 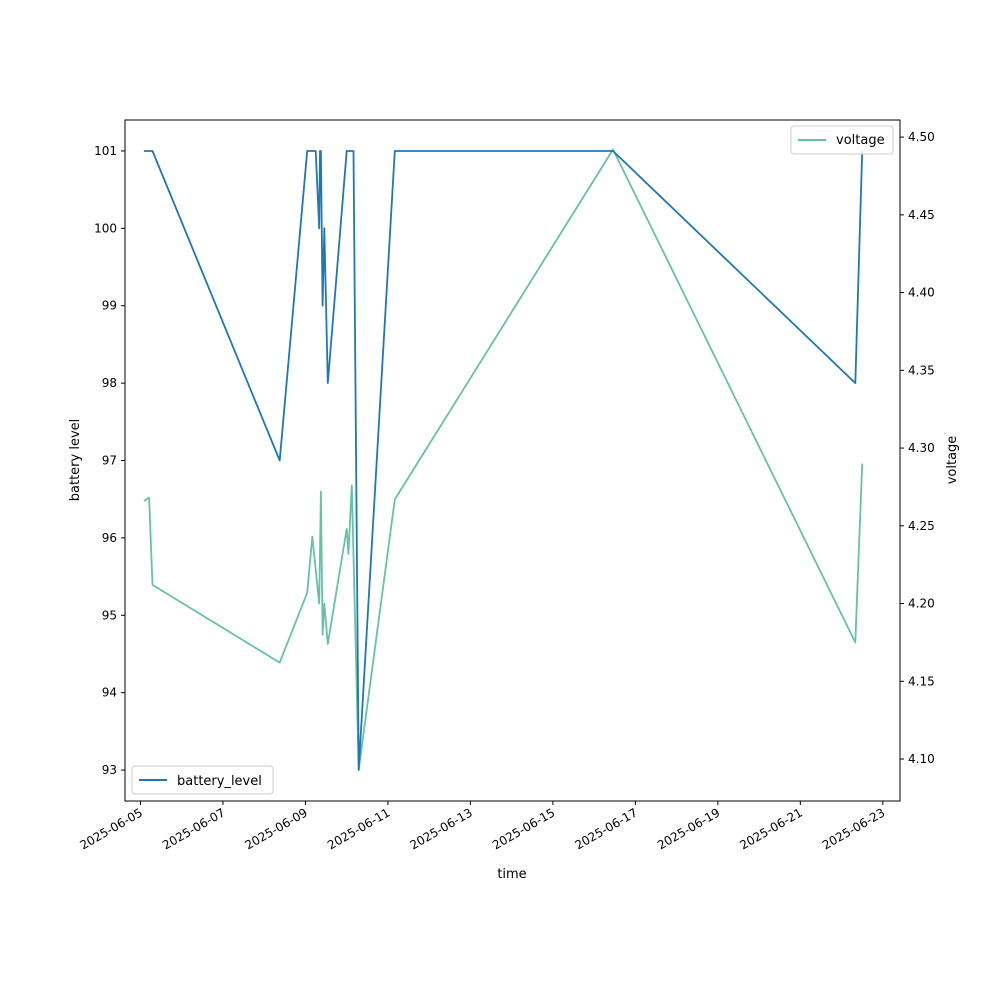 What do you see at coordinates (511, 874) in the screenshot?
I see `x-axis-title: time` at bounding box center [511, 874].